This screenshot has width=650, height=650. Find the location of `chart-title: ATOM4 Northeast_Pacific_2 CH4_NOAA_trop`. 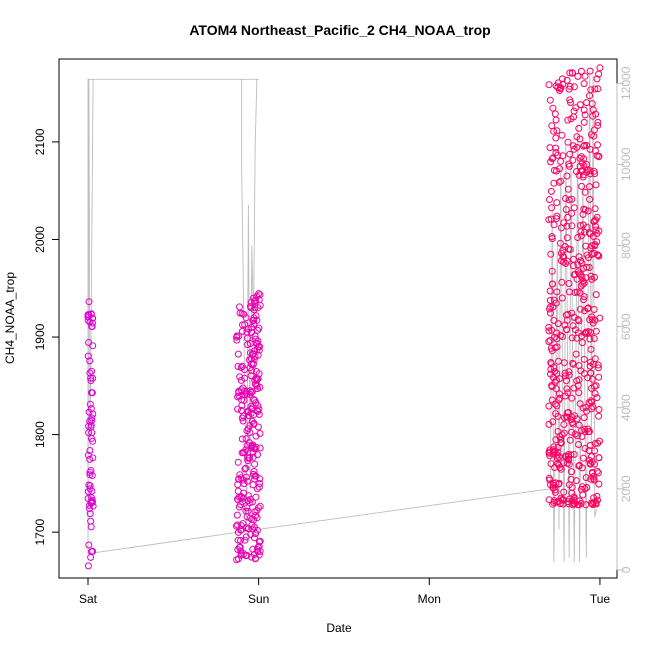

chart-title: ATOM4 Northeast_Pacific_2 CH4_NOAA_trop is located at coordinates (339, 30).